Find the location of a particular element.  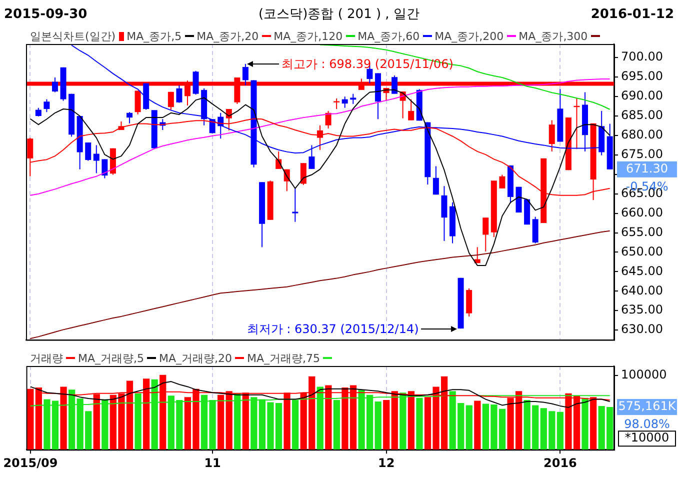

x-tick-label: 12 is located at coordinates (386, 463).